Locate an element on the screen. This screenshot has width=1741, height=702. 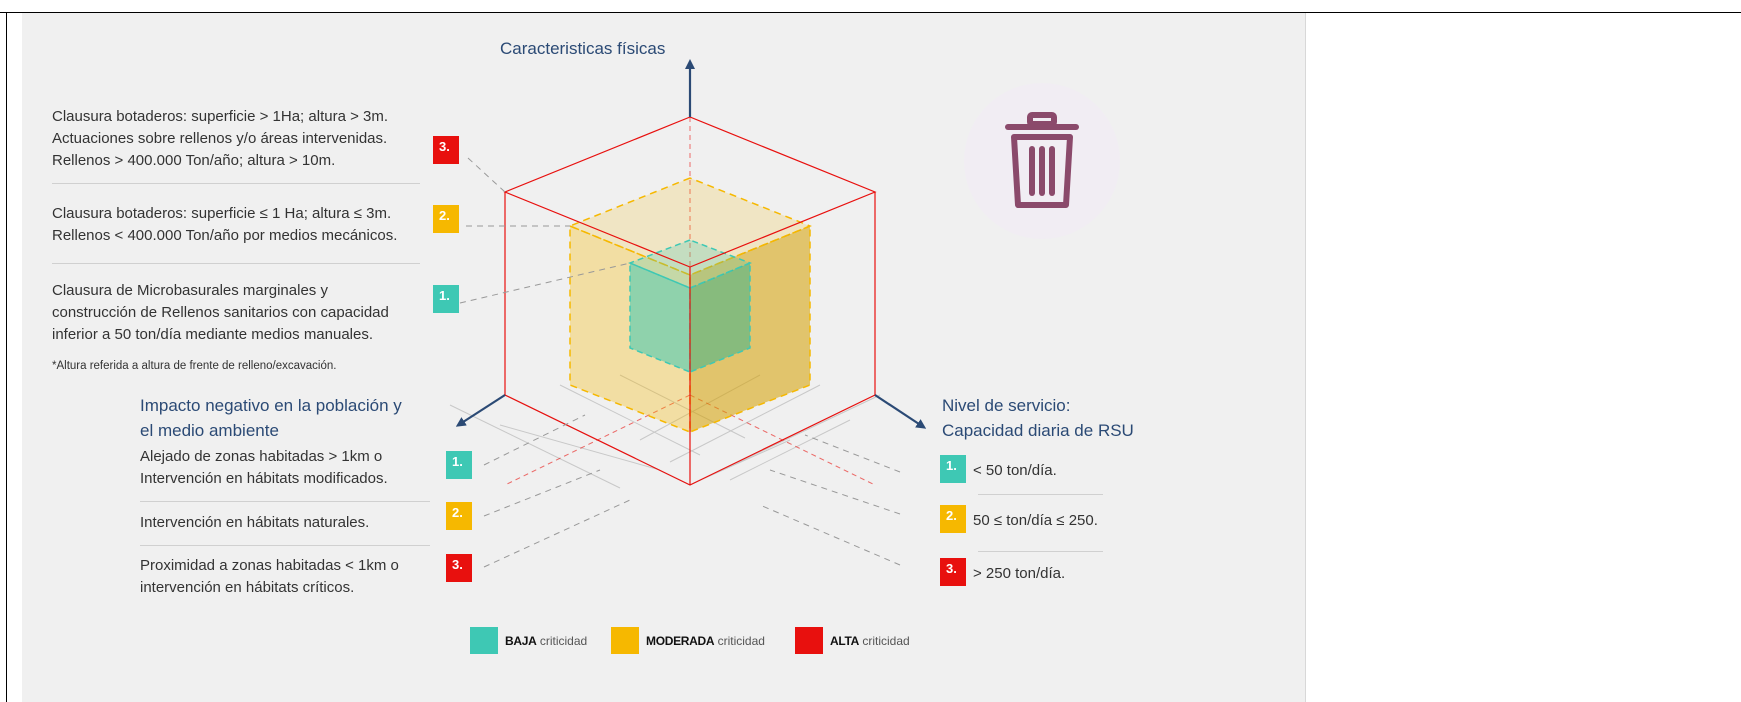
impact-3-line1: Proximidad a zonas habitadas < 1km o is located at coordinates (269, 565).